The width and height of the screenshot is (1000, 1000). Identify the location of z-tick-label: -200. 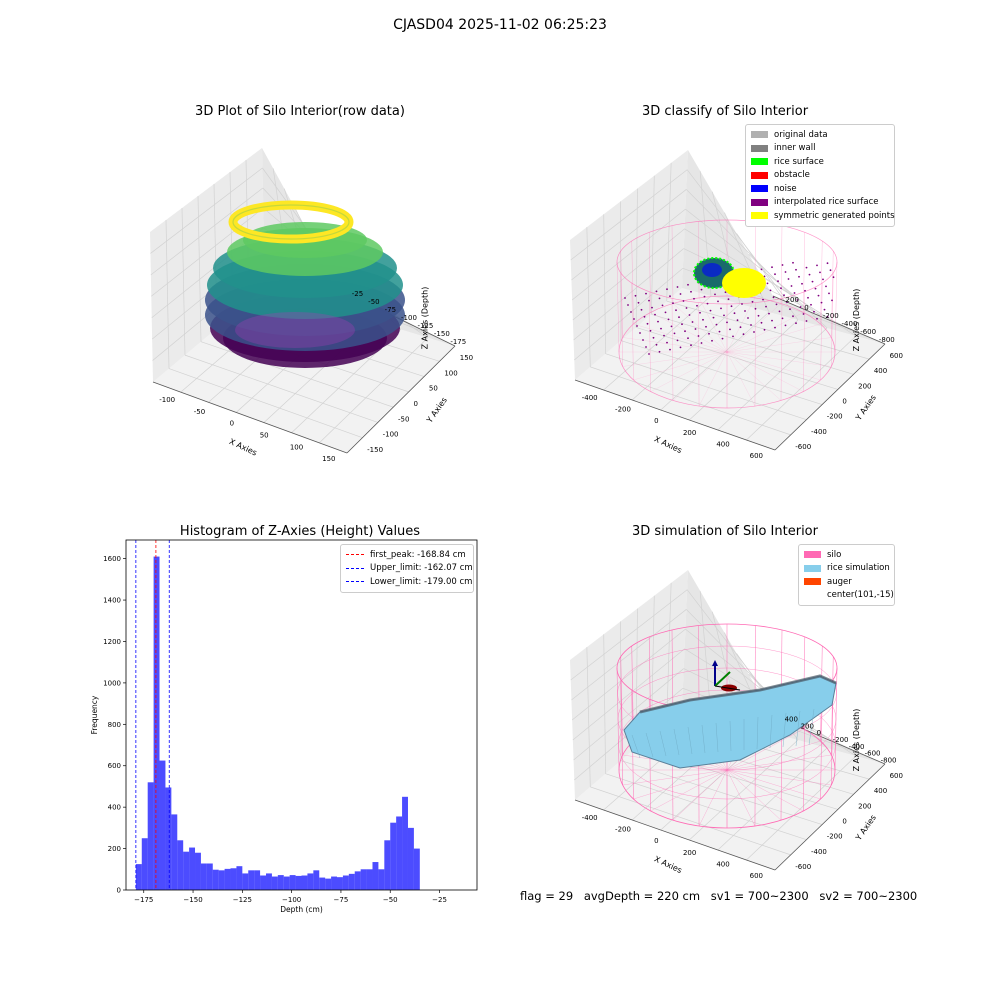
(831, 316).